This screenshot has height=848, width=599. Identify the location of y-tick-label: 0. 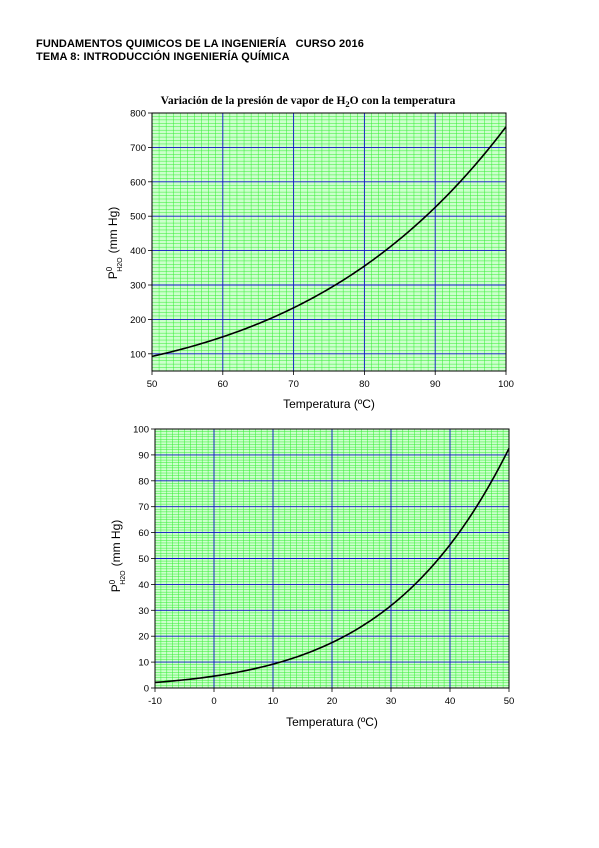
(146, 689).